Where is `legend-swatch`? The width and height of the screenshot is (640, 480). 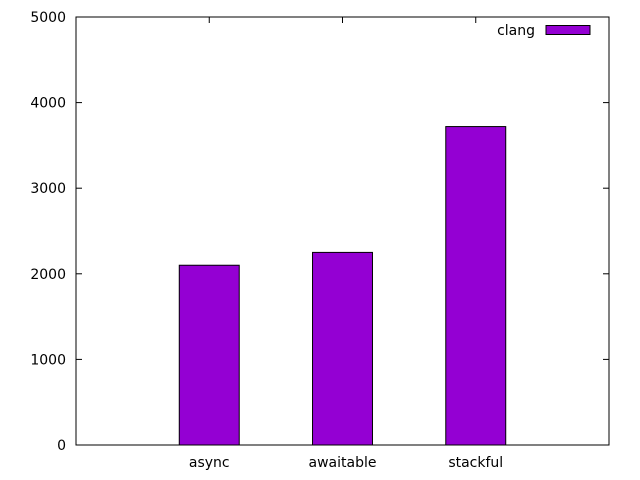
legend-swatch is located at coordinates (568, 30).